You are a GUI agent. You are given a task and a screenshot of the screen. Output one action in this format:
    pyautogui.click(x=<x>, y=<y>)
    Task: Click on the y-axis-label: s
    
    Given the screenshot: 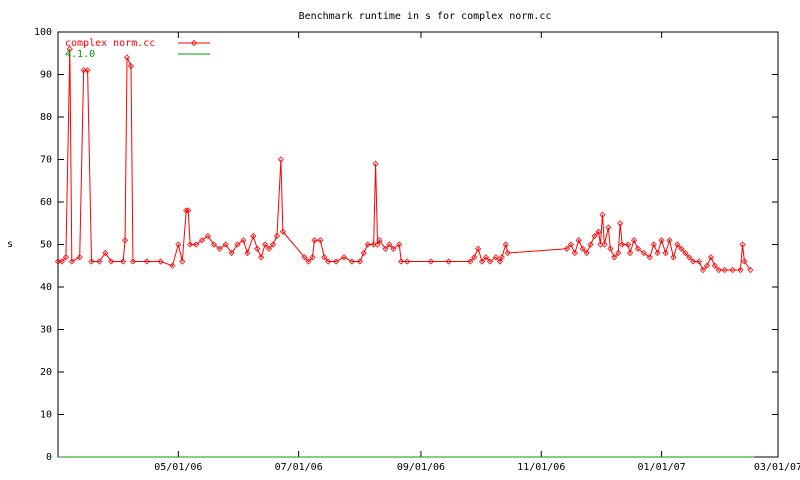 What is the action you would take?
    pyautogui.click(x=10, y=244)
    